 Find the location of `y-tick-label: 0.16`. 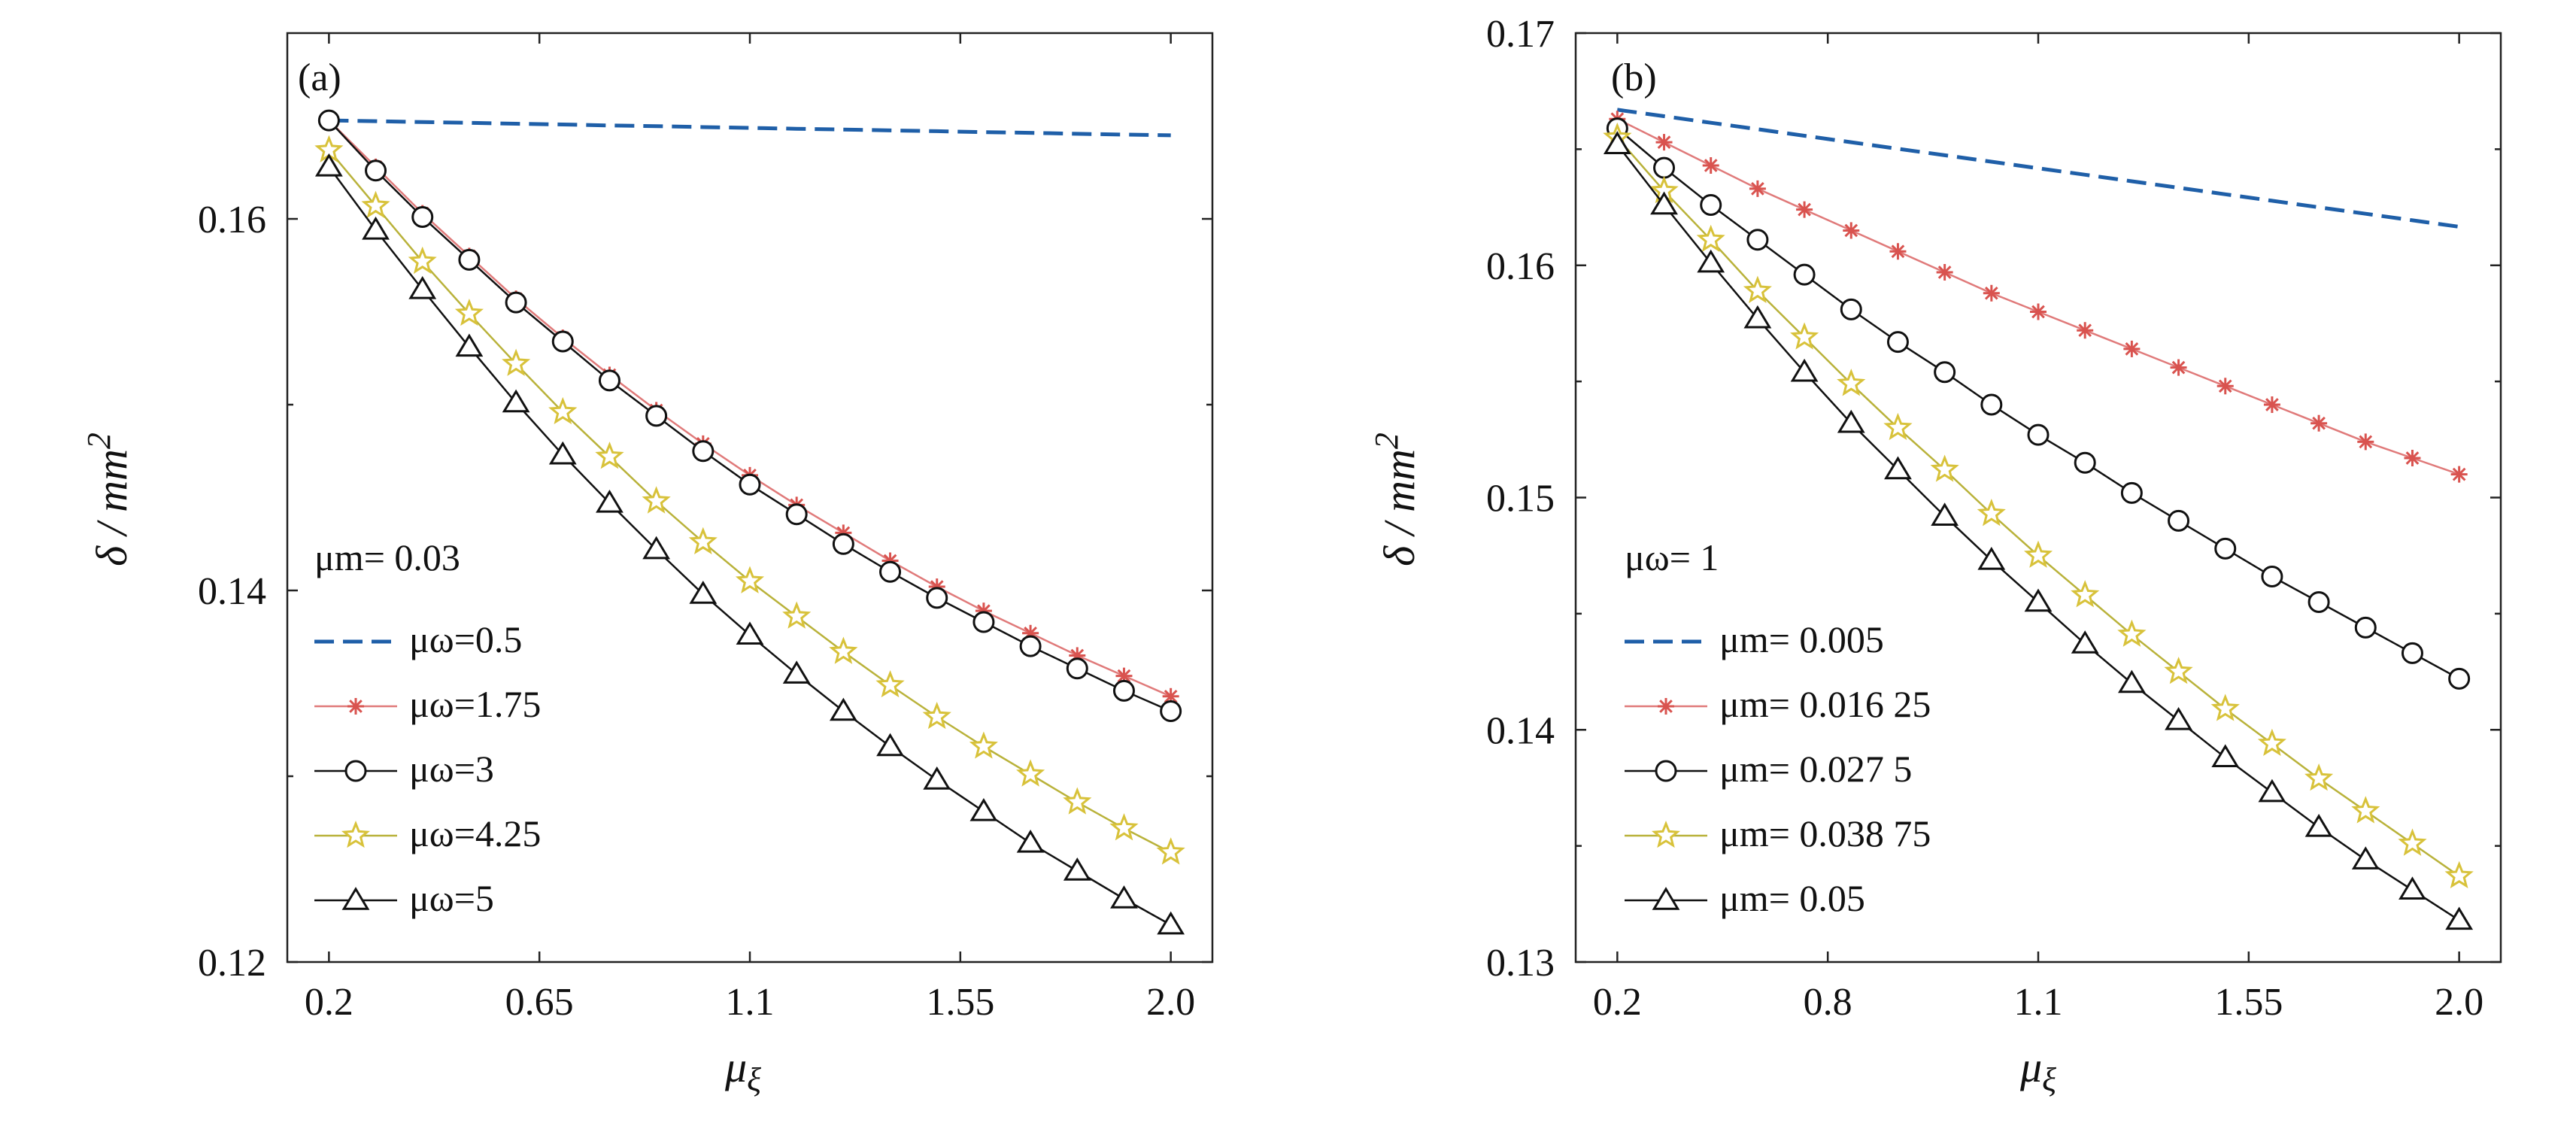

y-tick-label: 0.16 is located at coordinates (1520, 266).